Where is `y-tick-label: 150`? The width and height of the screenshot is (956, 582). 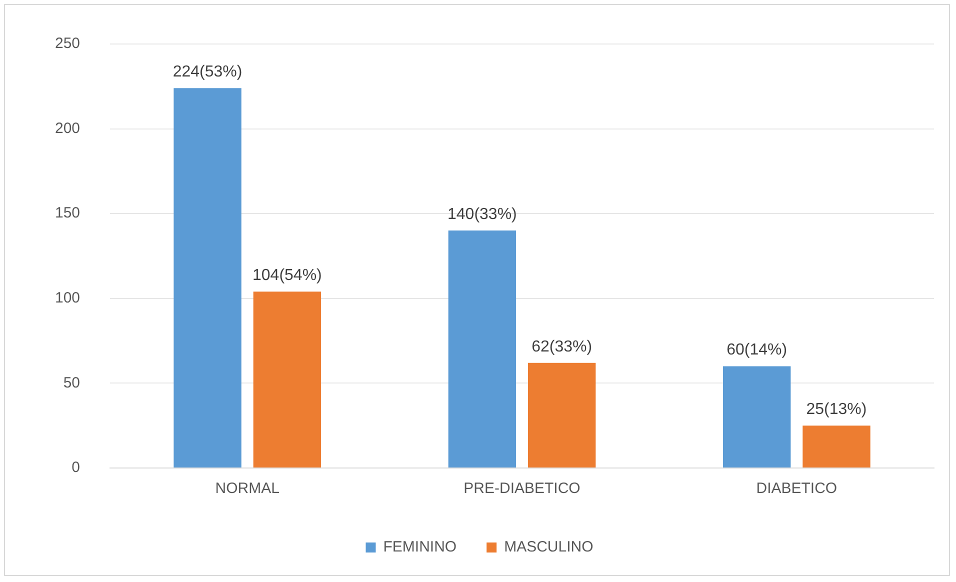 y-tick-label: 150 is located at coordinates (67, 213).